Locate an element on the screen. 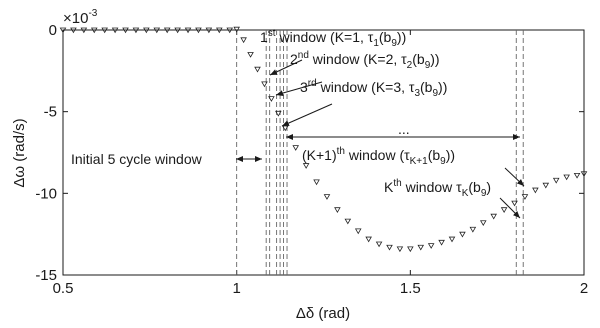  x-tick-label: 1 is located at coordinates (236, 288).